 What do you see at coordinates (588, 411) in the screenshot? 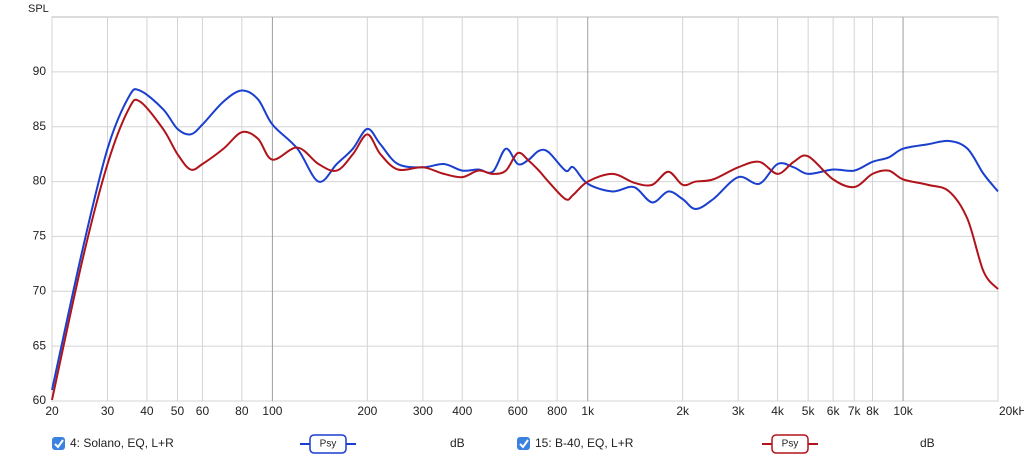
I see `x-tick-label: 1k` at bounding box center [588, 411].